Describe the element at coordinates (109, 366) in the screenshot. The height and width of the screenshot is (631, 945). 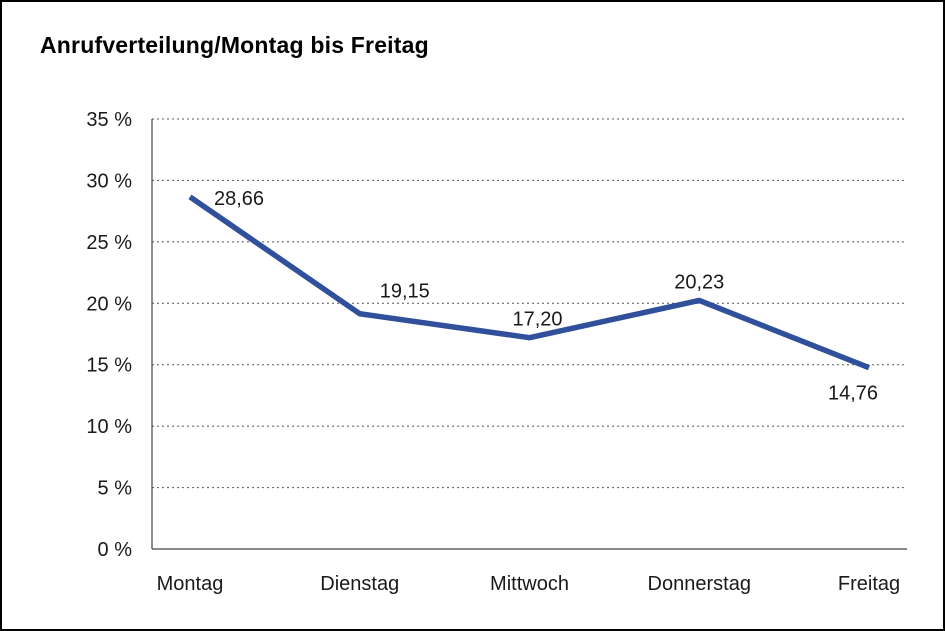
I see `y-tick-label: 15 %` at that location.